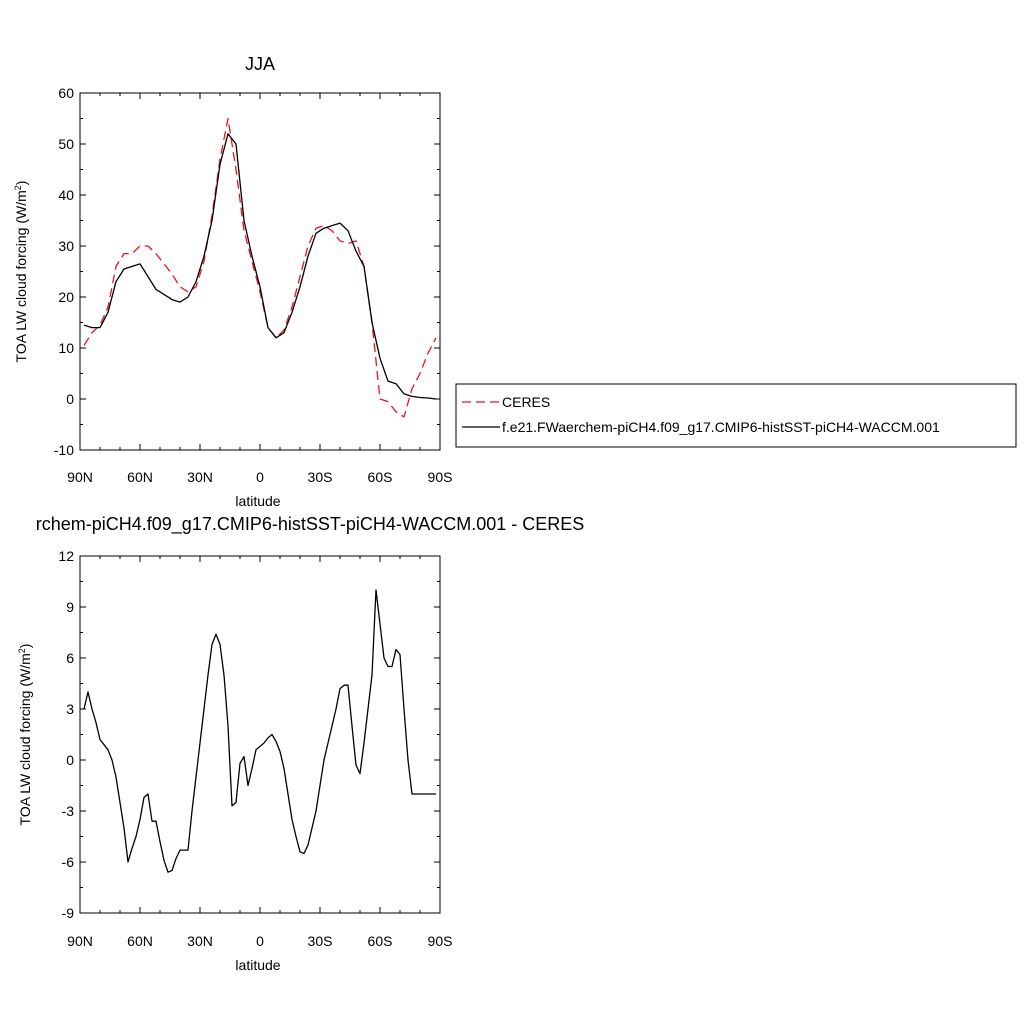 The height and width of the screenshot is (1024, 1024). What do you see at coordinates (66, 246) in the screenshot?
I see `y-tick-label: 30` at bounding box center [66, 246].